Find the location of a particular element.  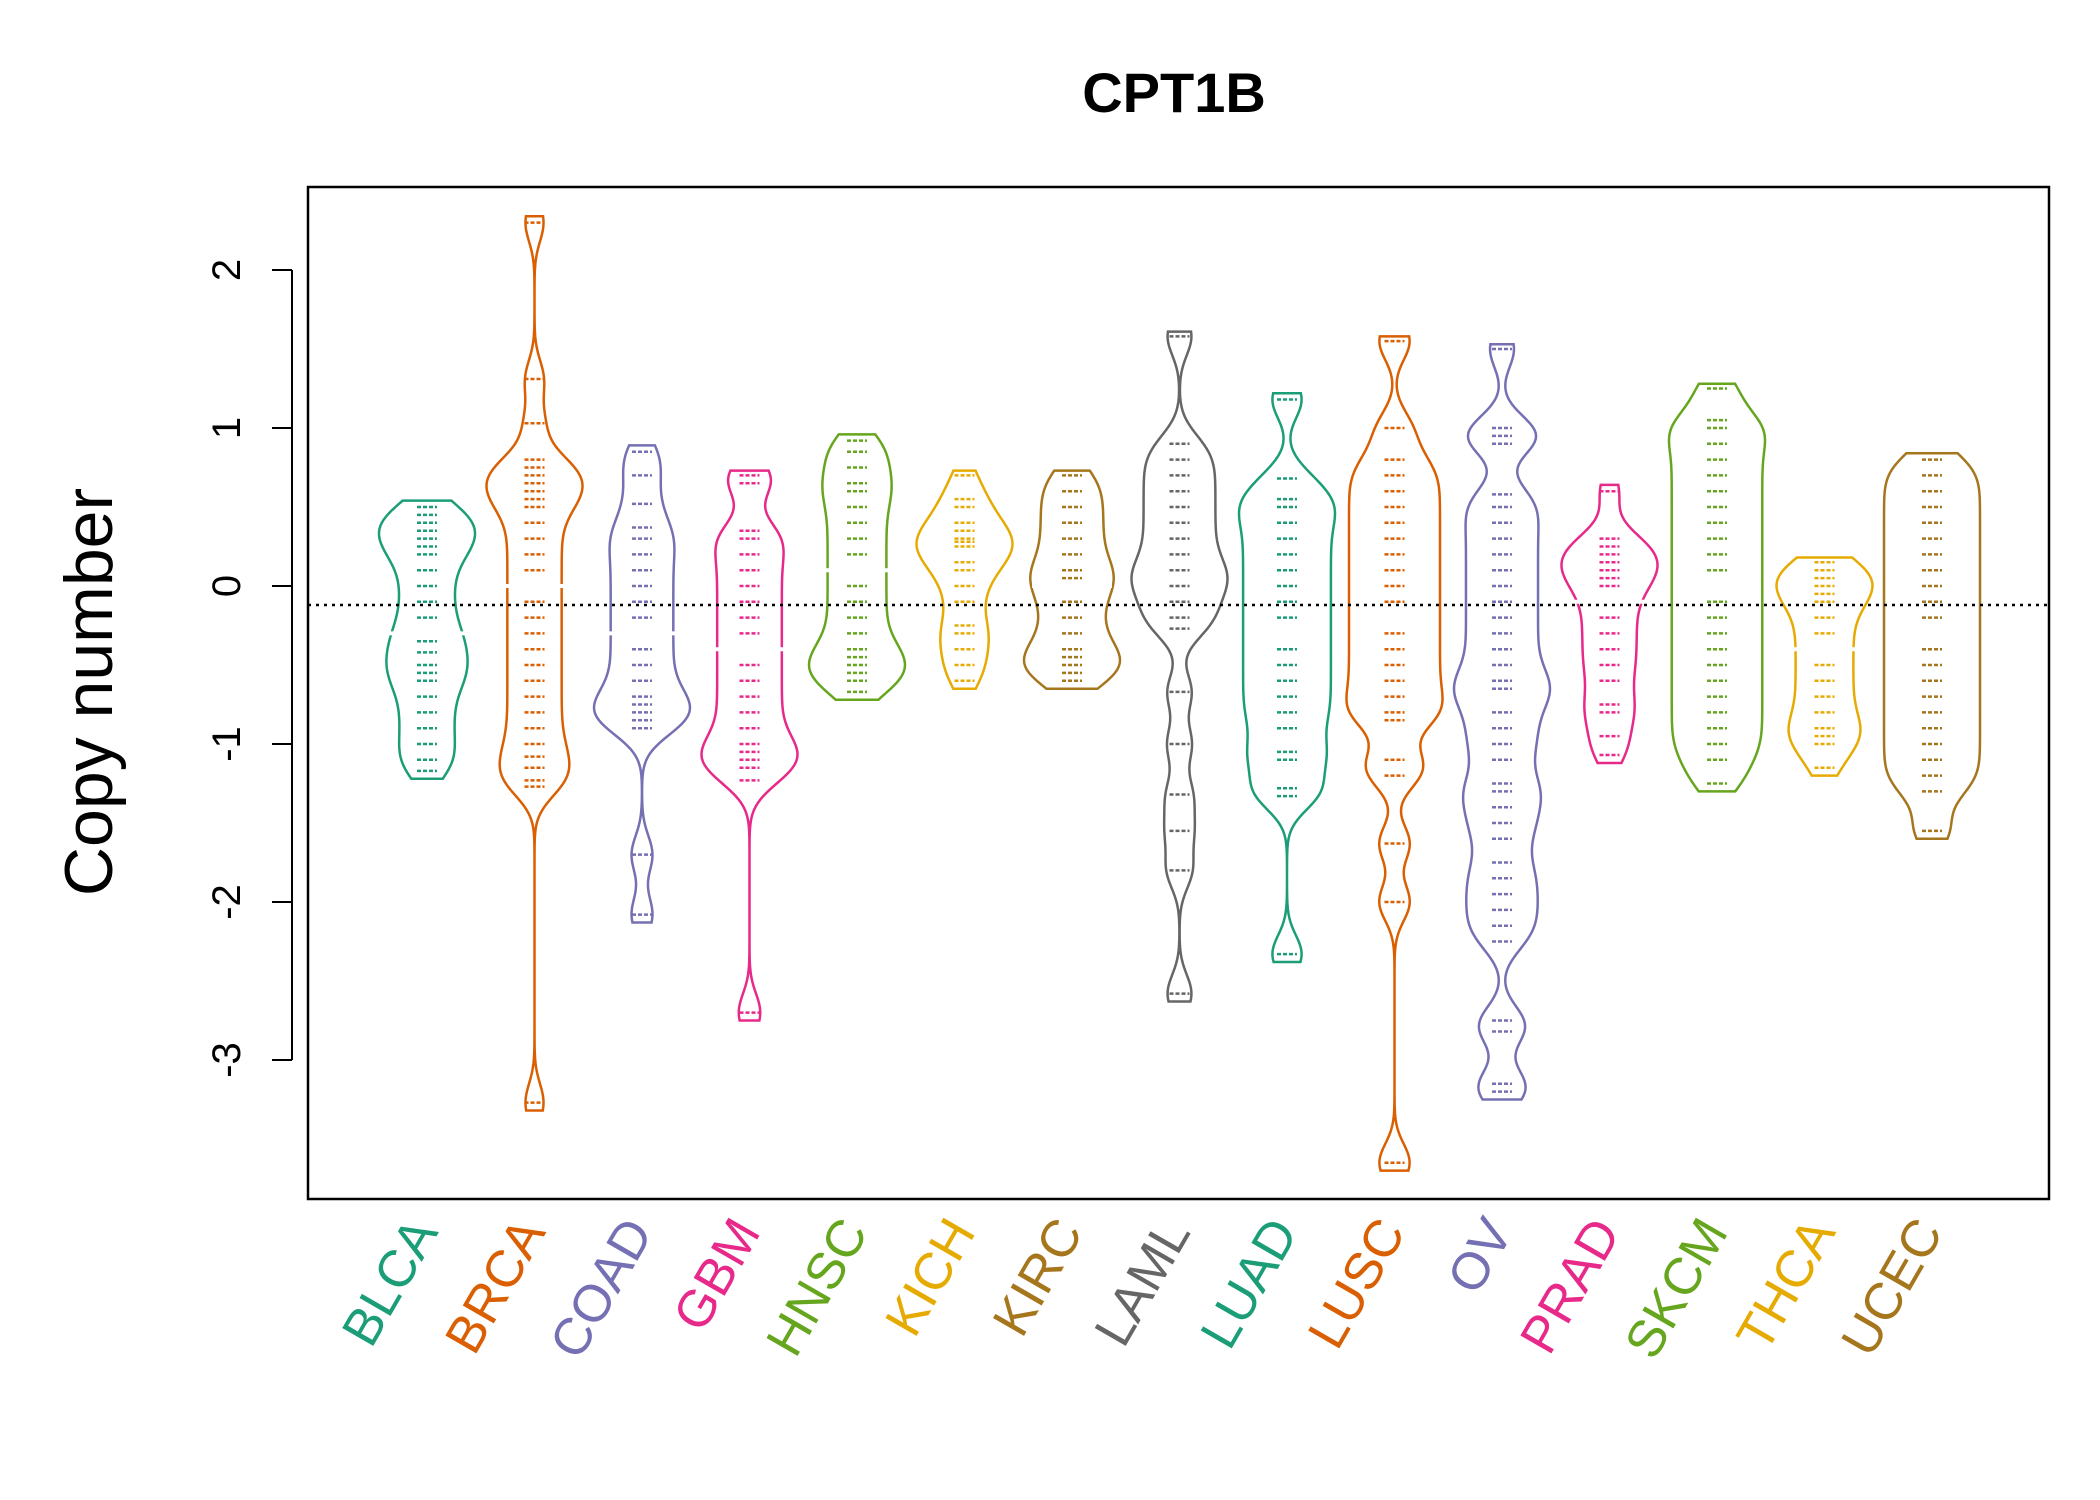

bean-coad is located at coordinates (642, 684).